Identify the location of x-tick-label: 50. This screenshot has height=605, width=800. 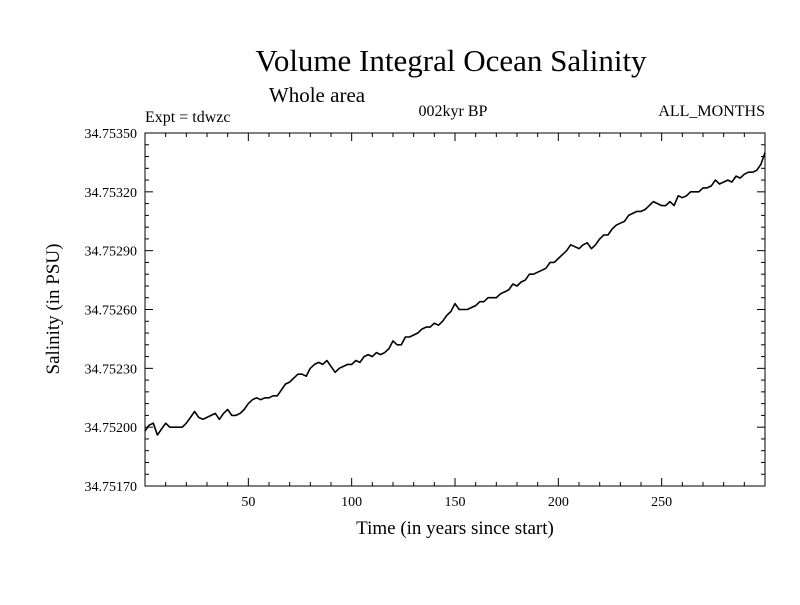
(248, 502).